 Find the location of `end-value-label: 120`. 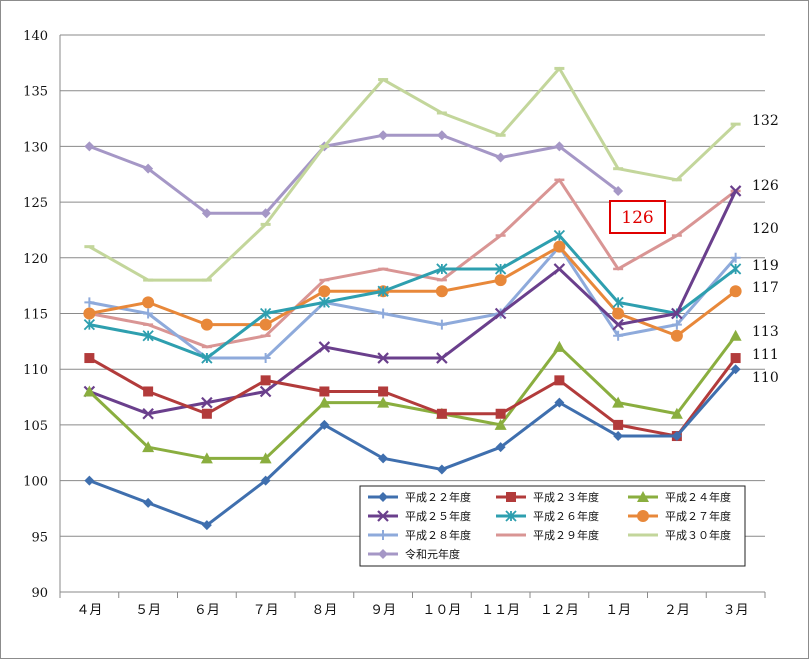

end-value-label: 120 is located at coordinates (765, 229).